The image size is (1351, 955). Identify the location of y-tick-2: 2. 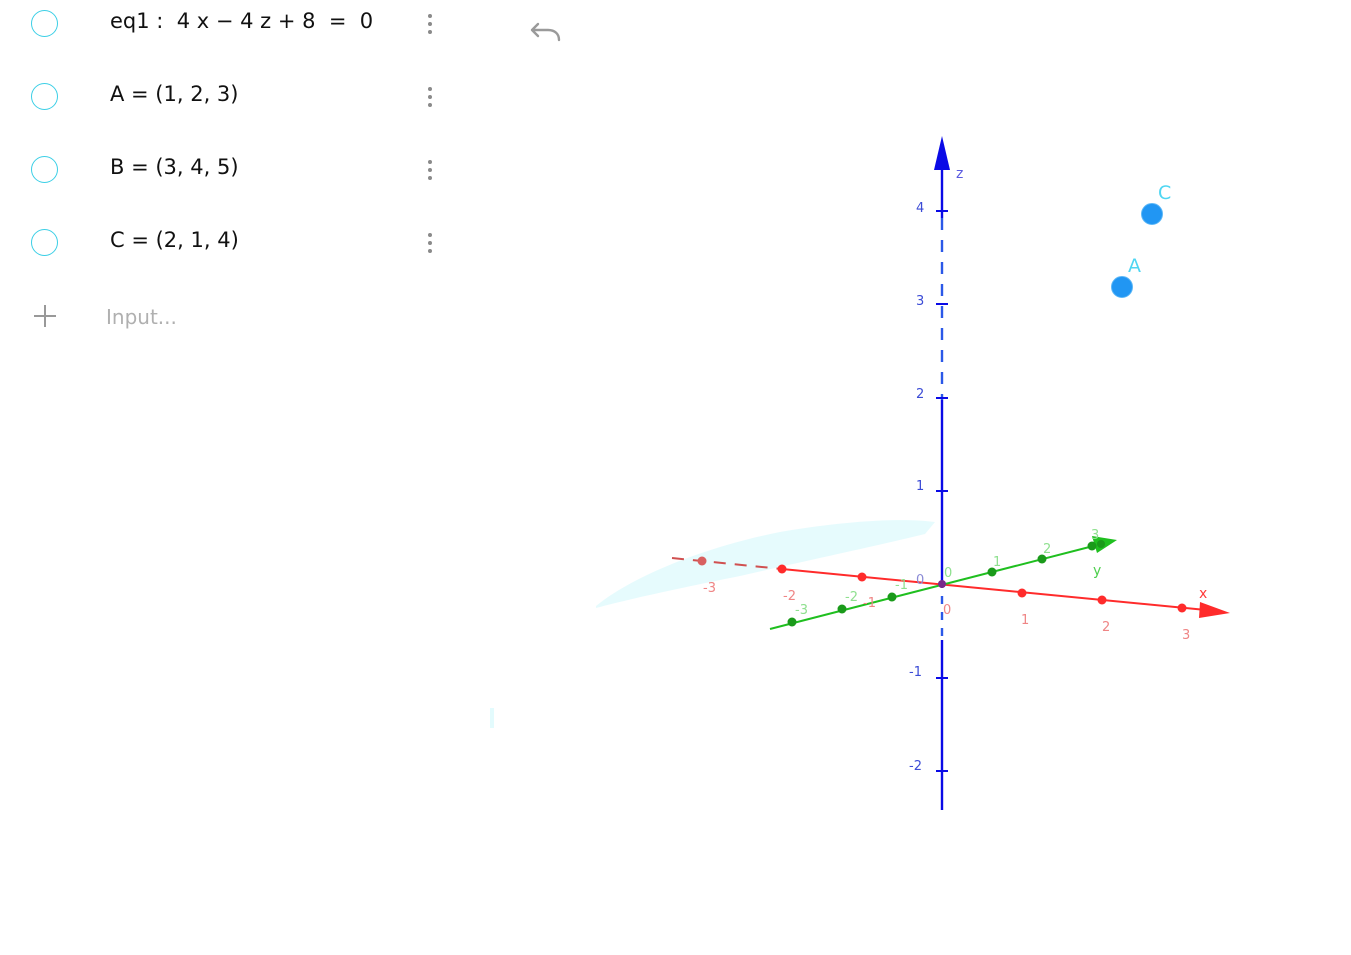
(1047, 549).